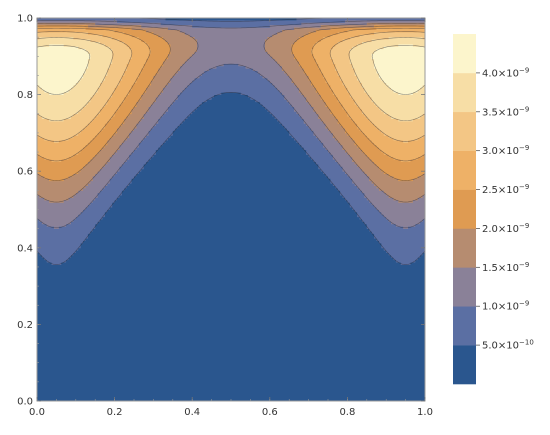 This screenshot has width=550, height=435. I want to click on y-tick-label: 0.0, so click(25, 402).